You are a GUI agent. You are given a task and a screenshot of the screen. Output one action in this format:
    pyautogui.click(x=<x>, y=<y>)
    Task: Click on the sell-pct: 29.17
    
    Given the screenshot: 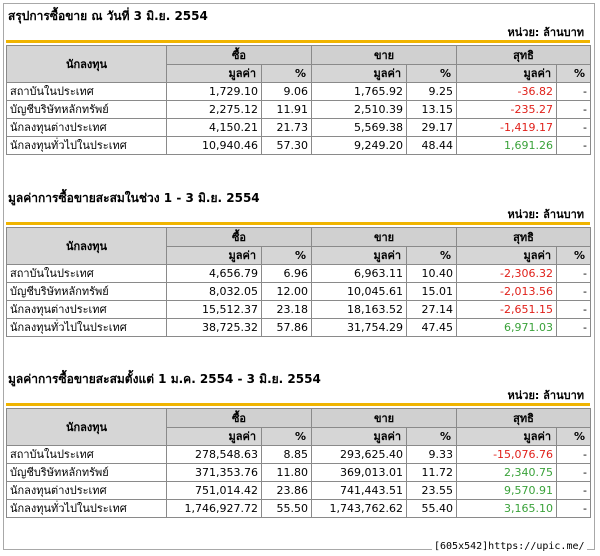 What is the action you would take?
    pyautogui.click(x=432, y=127)
    